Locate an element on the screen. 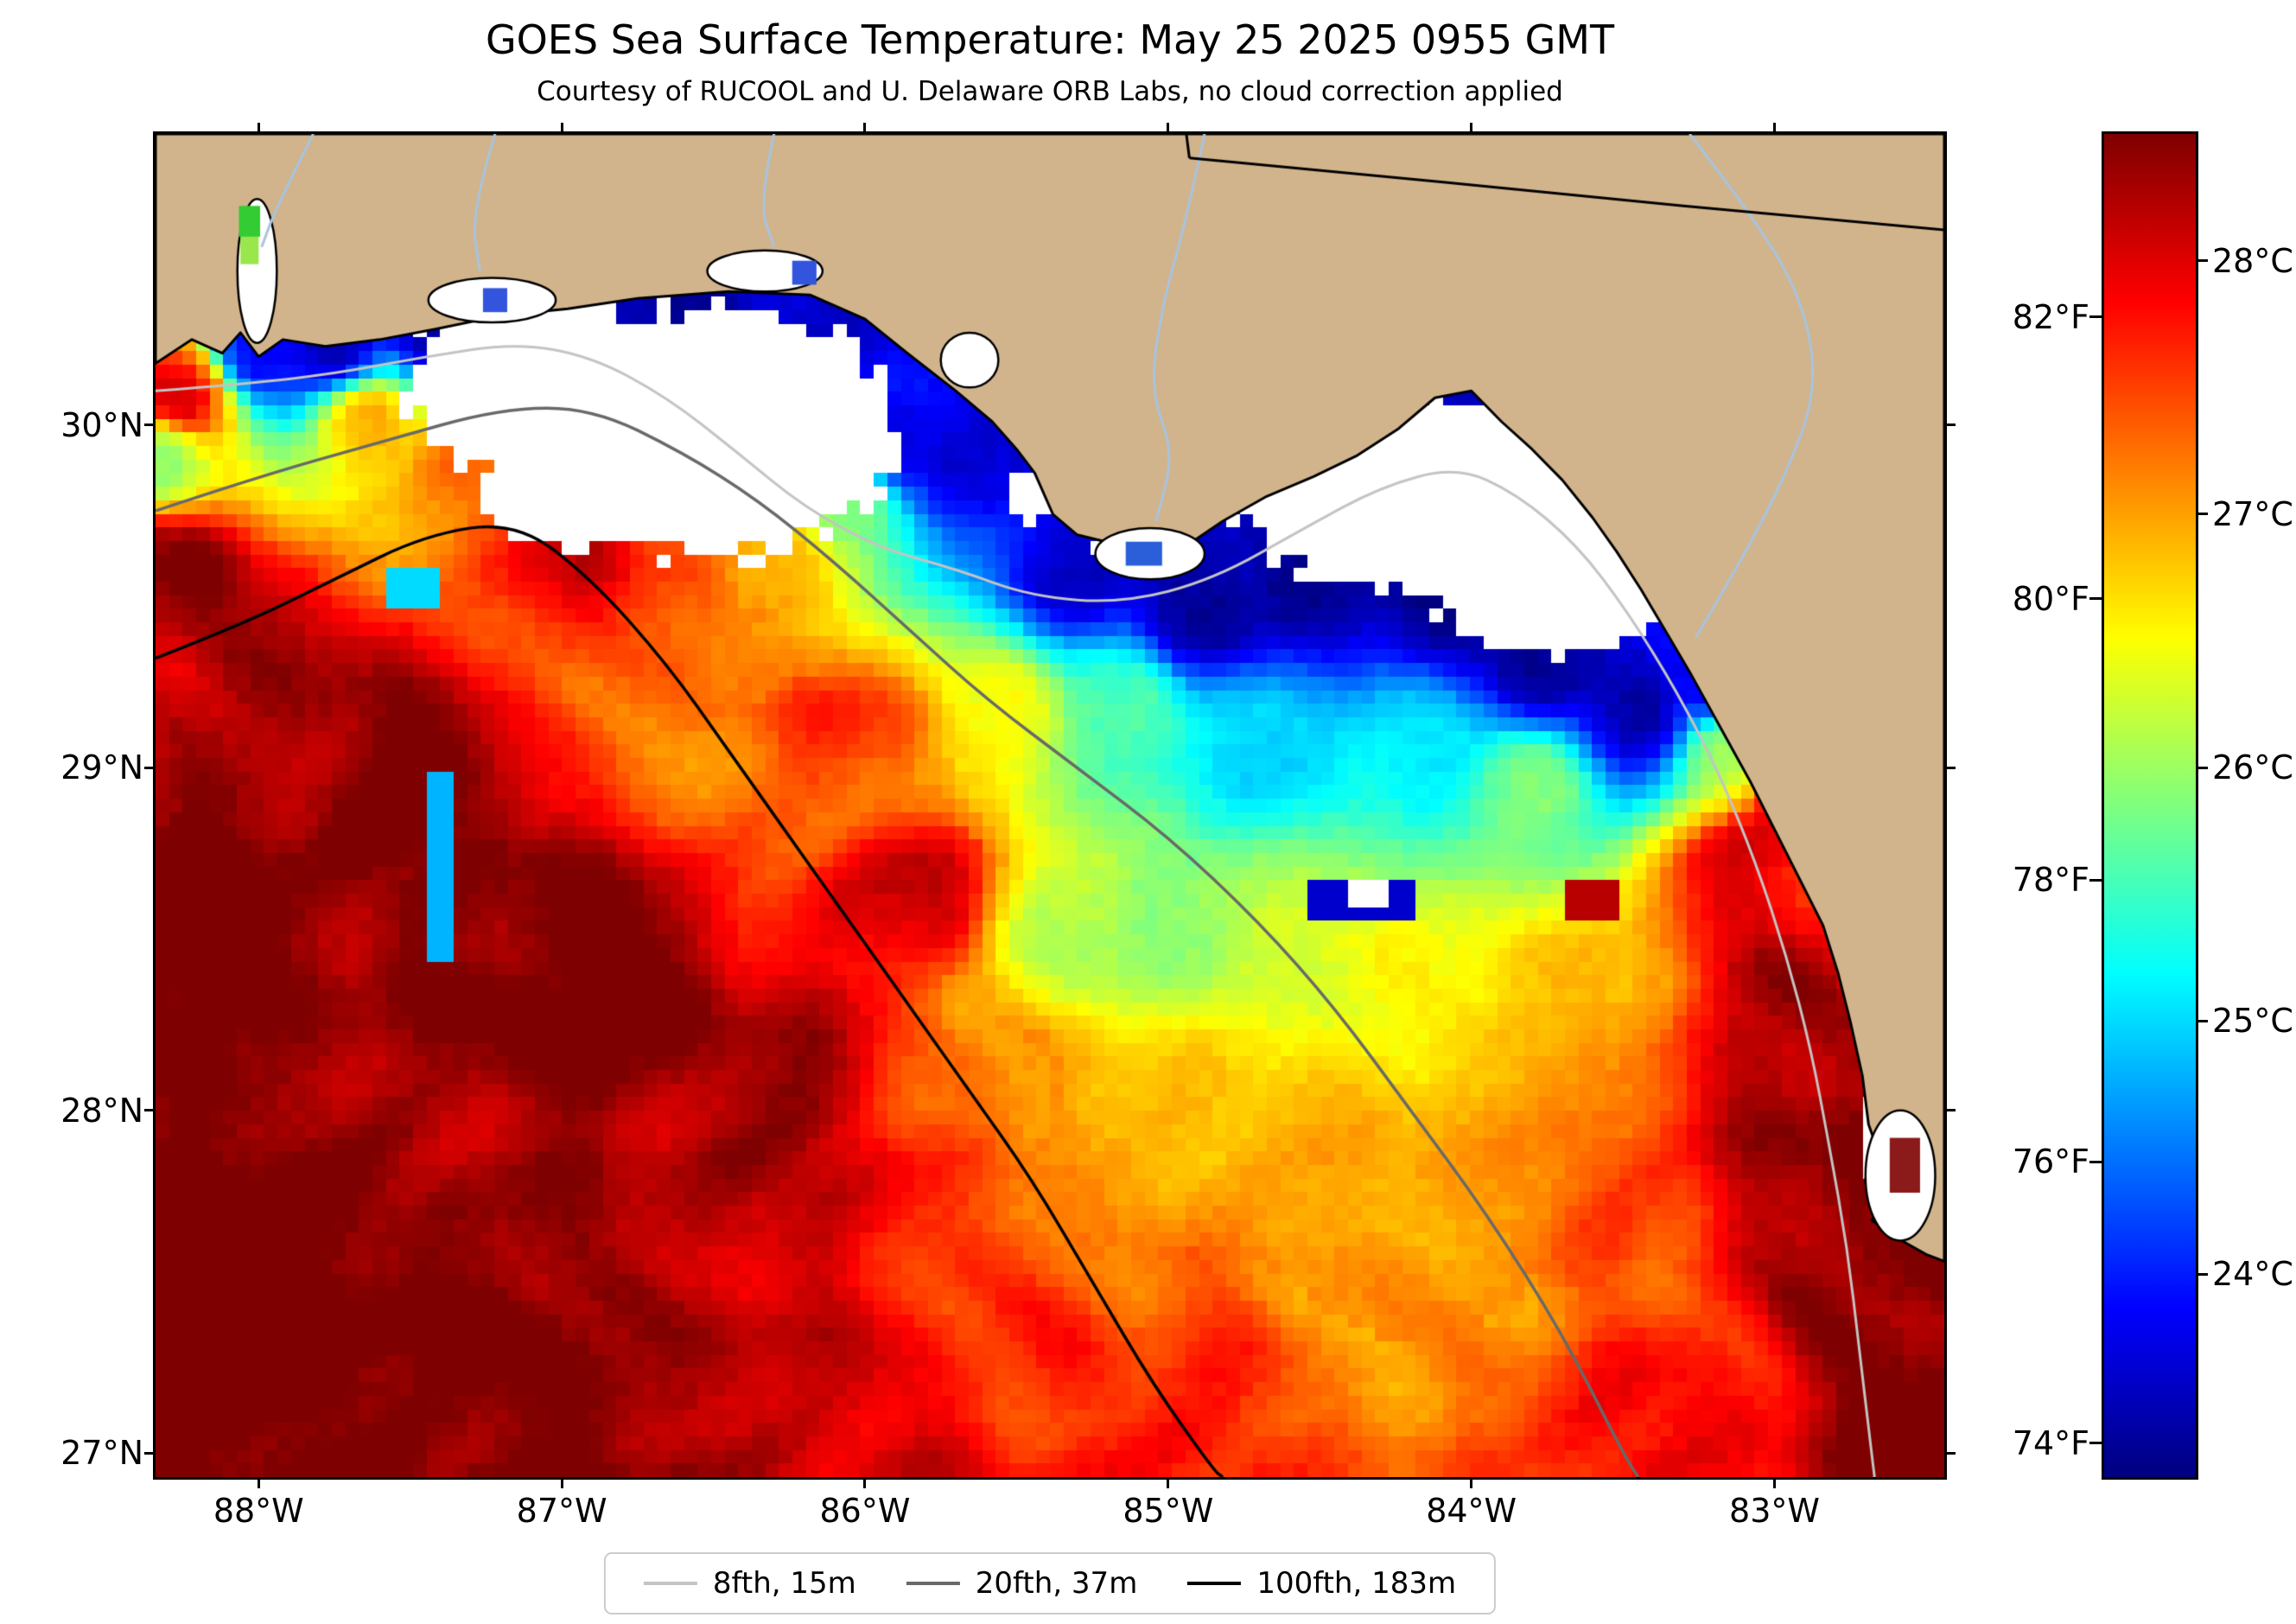 Image resolution: width=2296 pixels, height=1624 pixels. legend-line-183m-icon is located at coordinates (1214, 1583).